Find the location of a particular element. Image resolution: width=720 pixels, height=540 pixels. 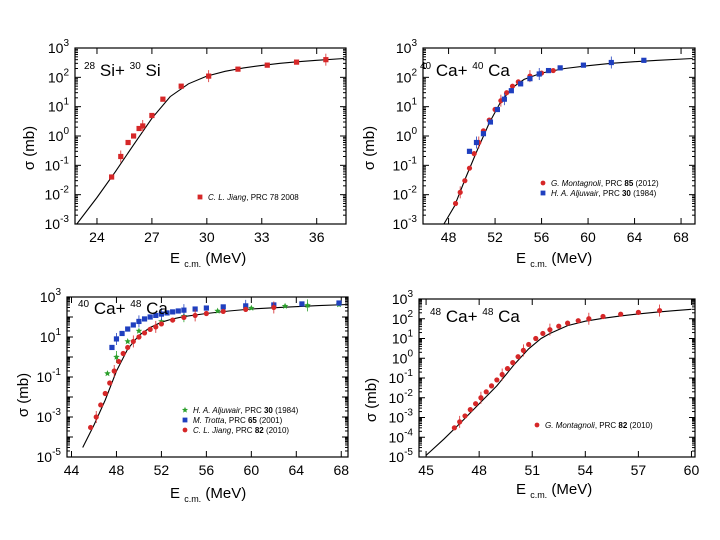

reaction-mass-a: 28 is located at coordinates (90, 66).